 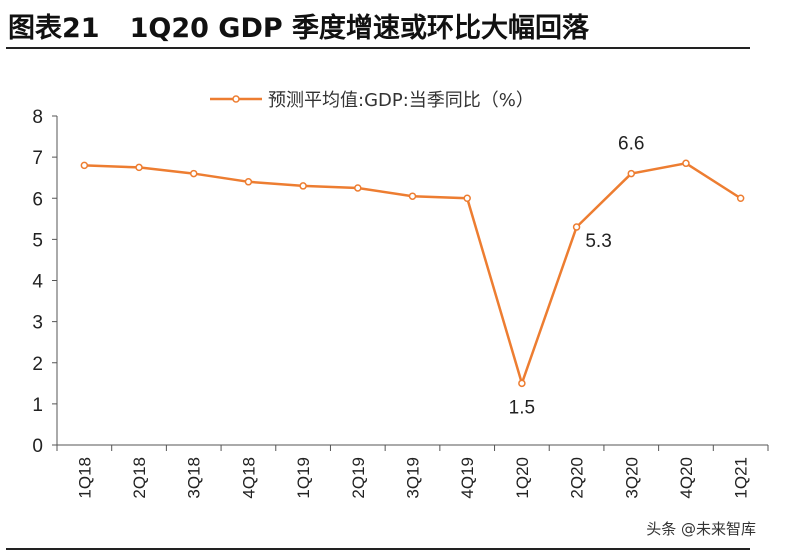 What do you see at coordinates (378, 48) in the screenshot?
I see `title-divider` at bounding box center [378, 48].